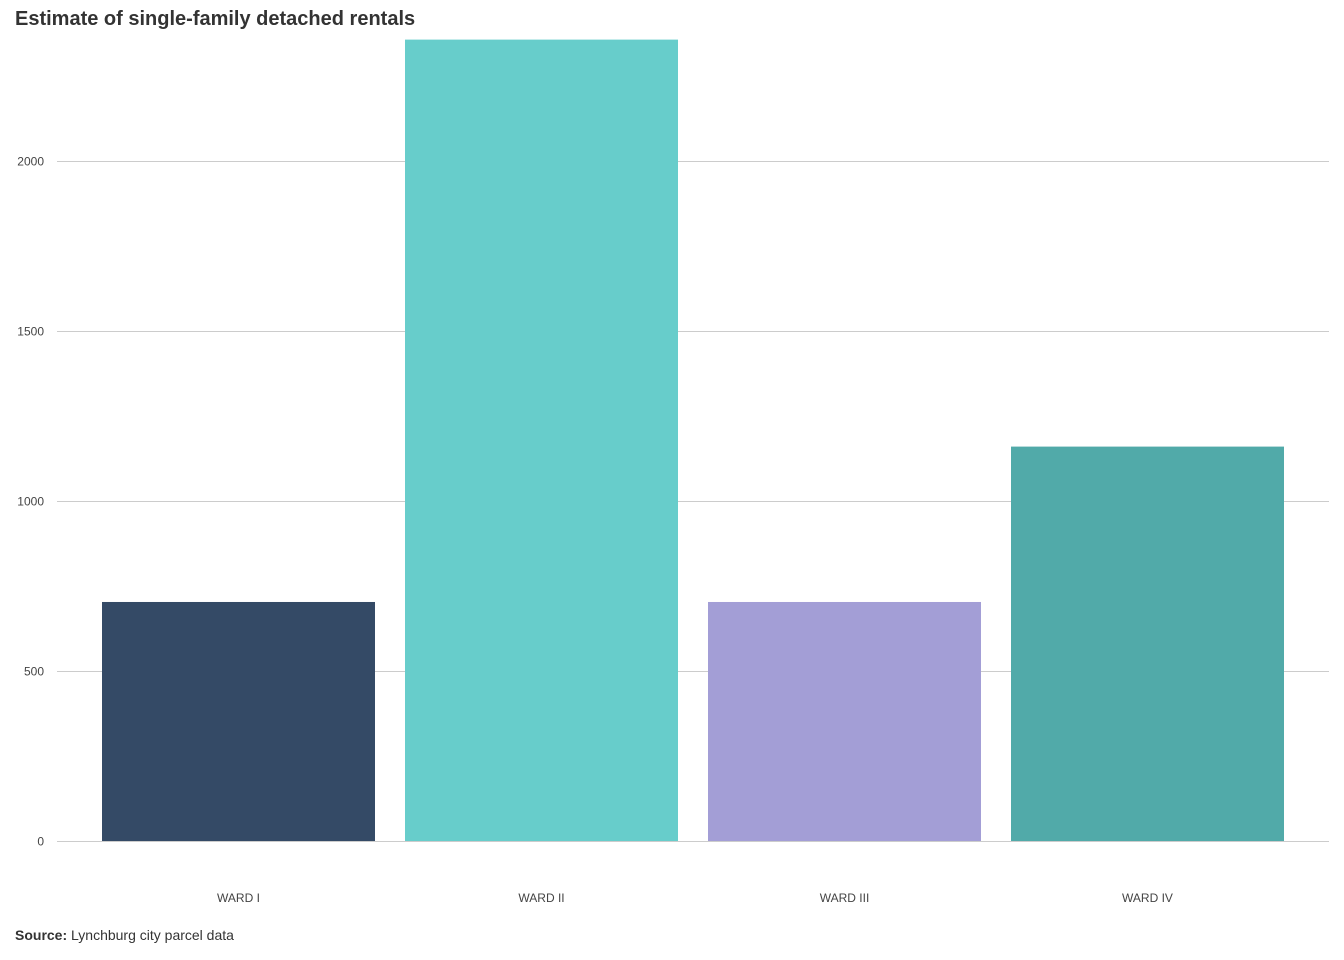 This screenshot has height=960, width=1344. Describe the element at coordinates (34, 672) in the screenshot. I see `y-tick-label: 500` at that location.